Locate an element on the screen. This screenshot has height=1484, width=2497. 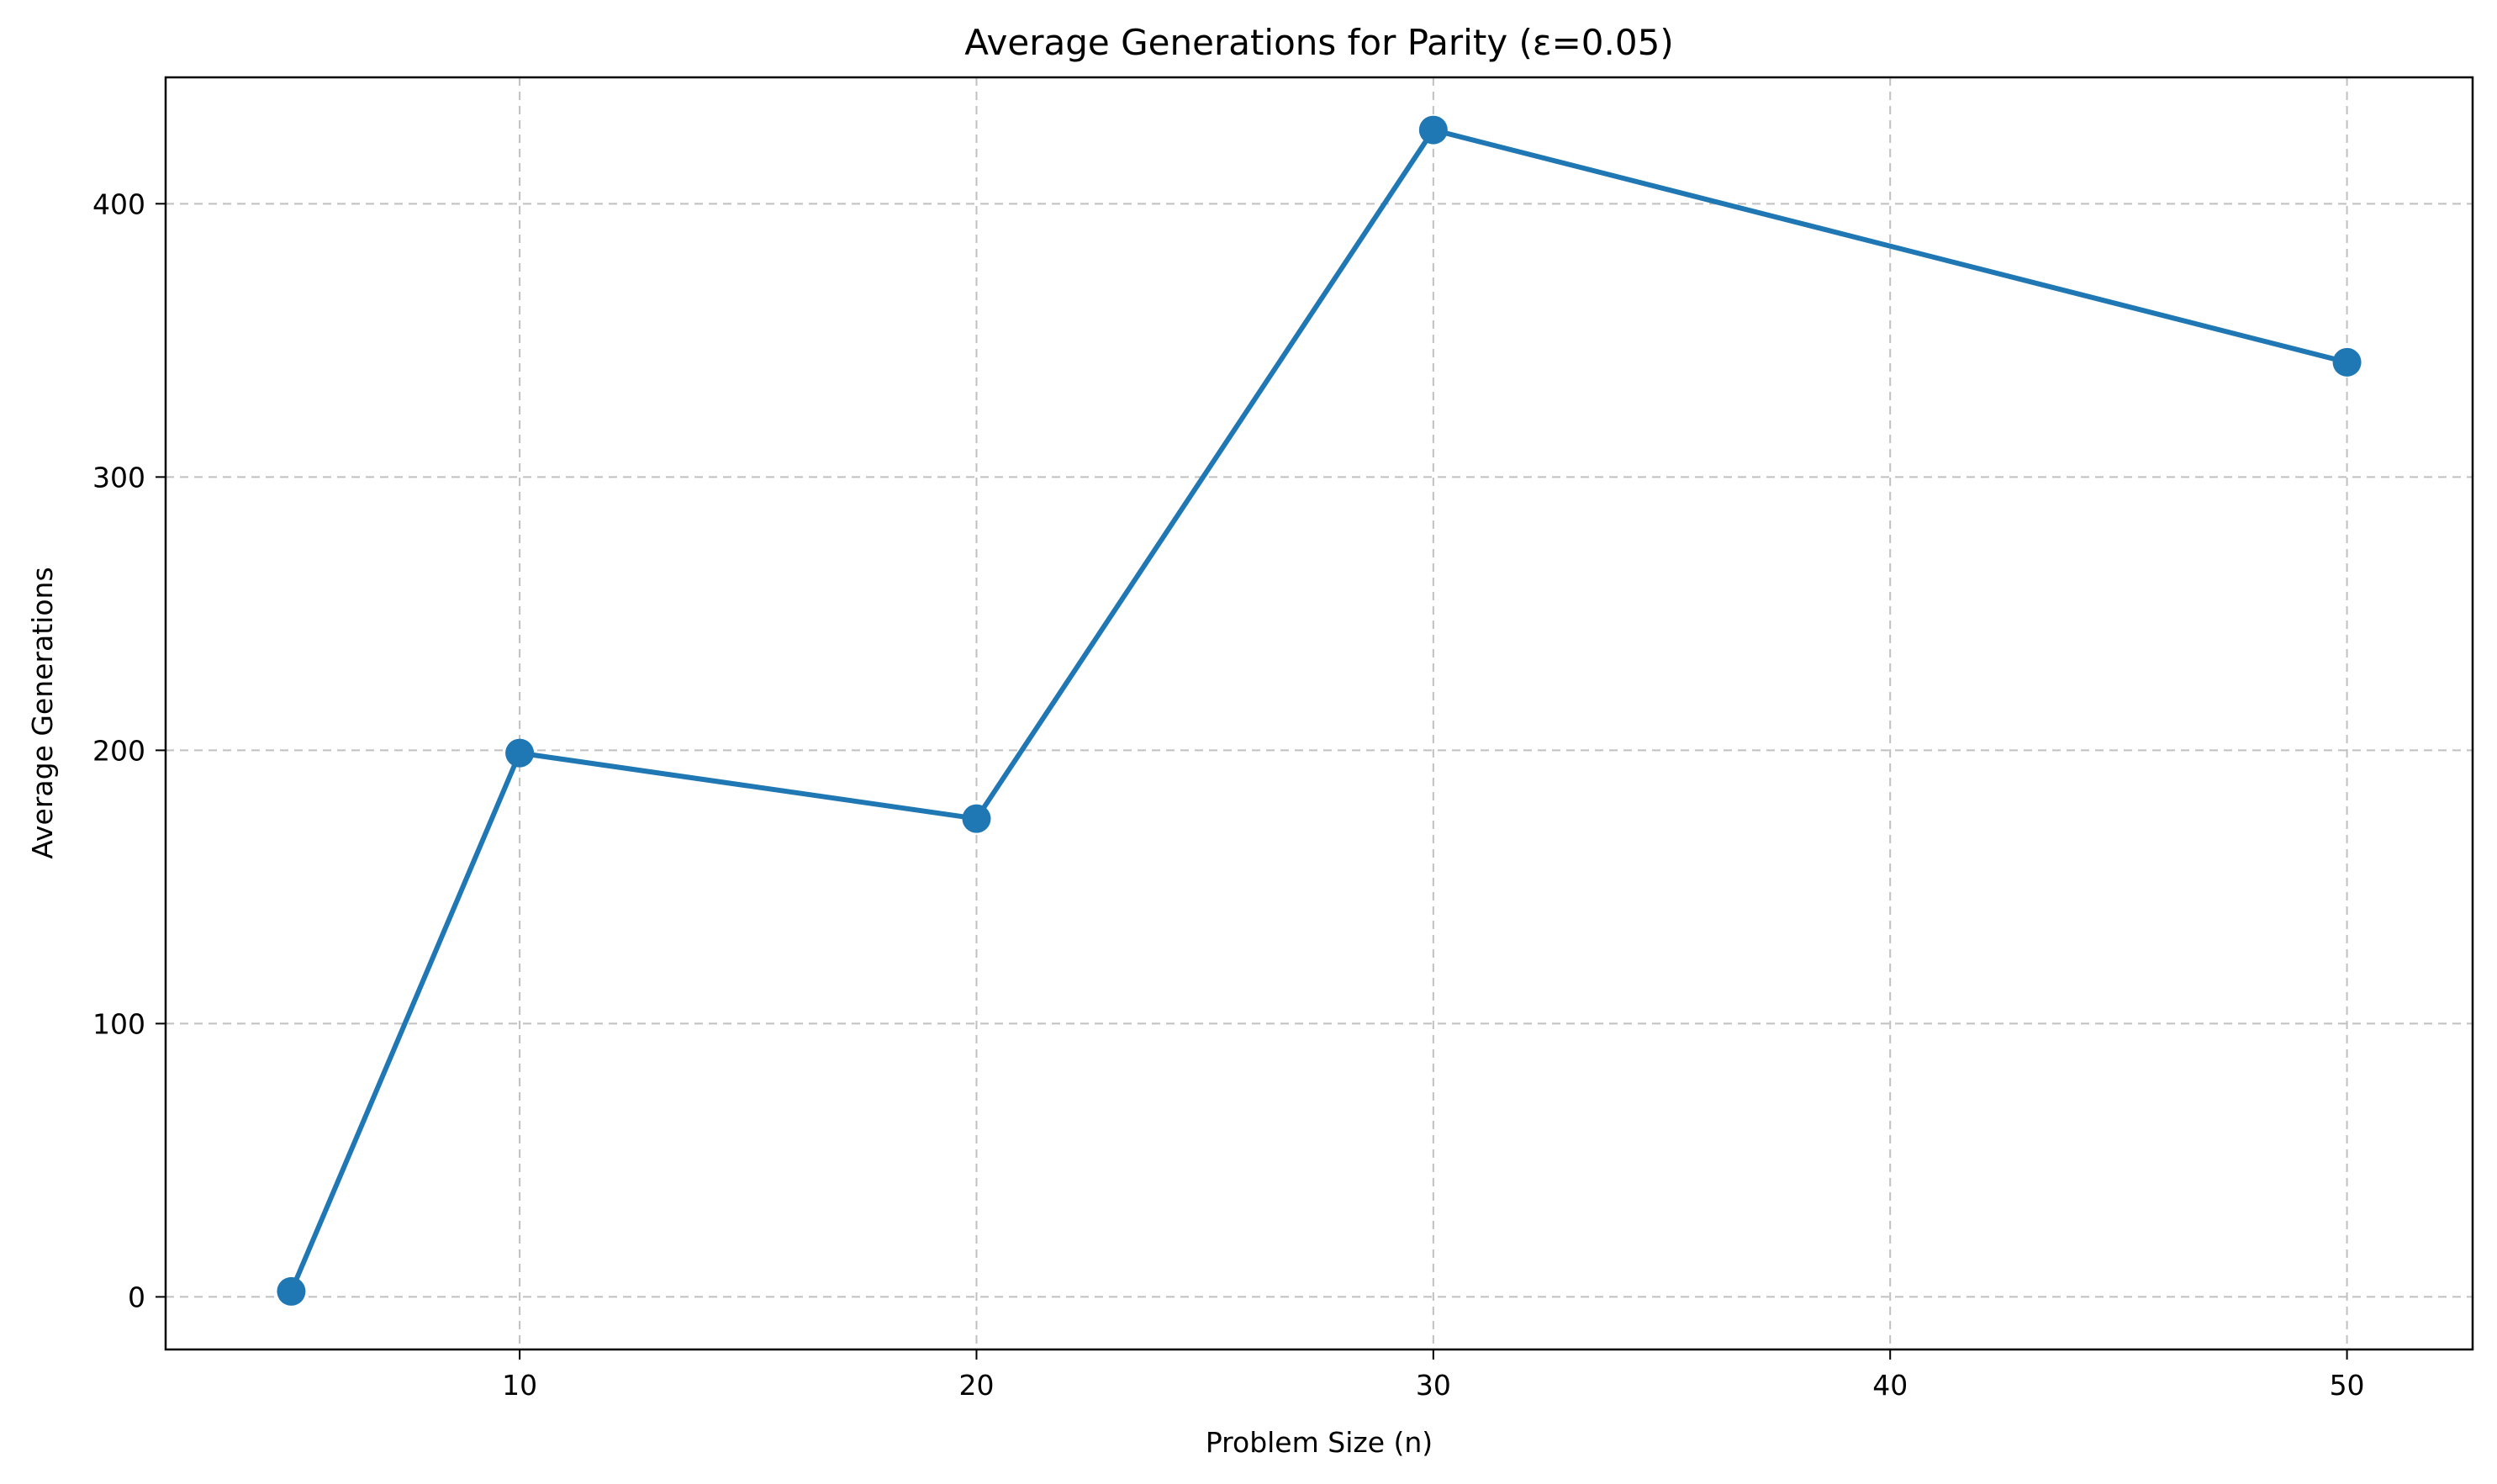
y-tick-label-200: 200 is located at coordinates (119, 750).